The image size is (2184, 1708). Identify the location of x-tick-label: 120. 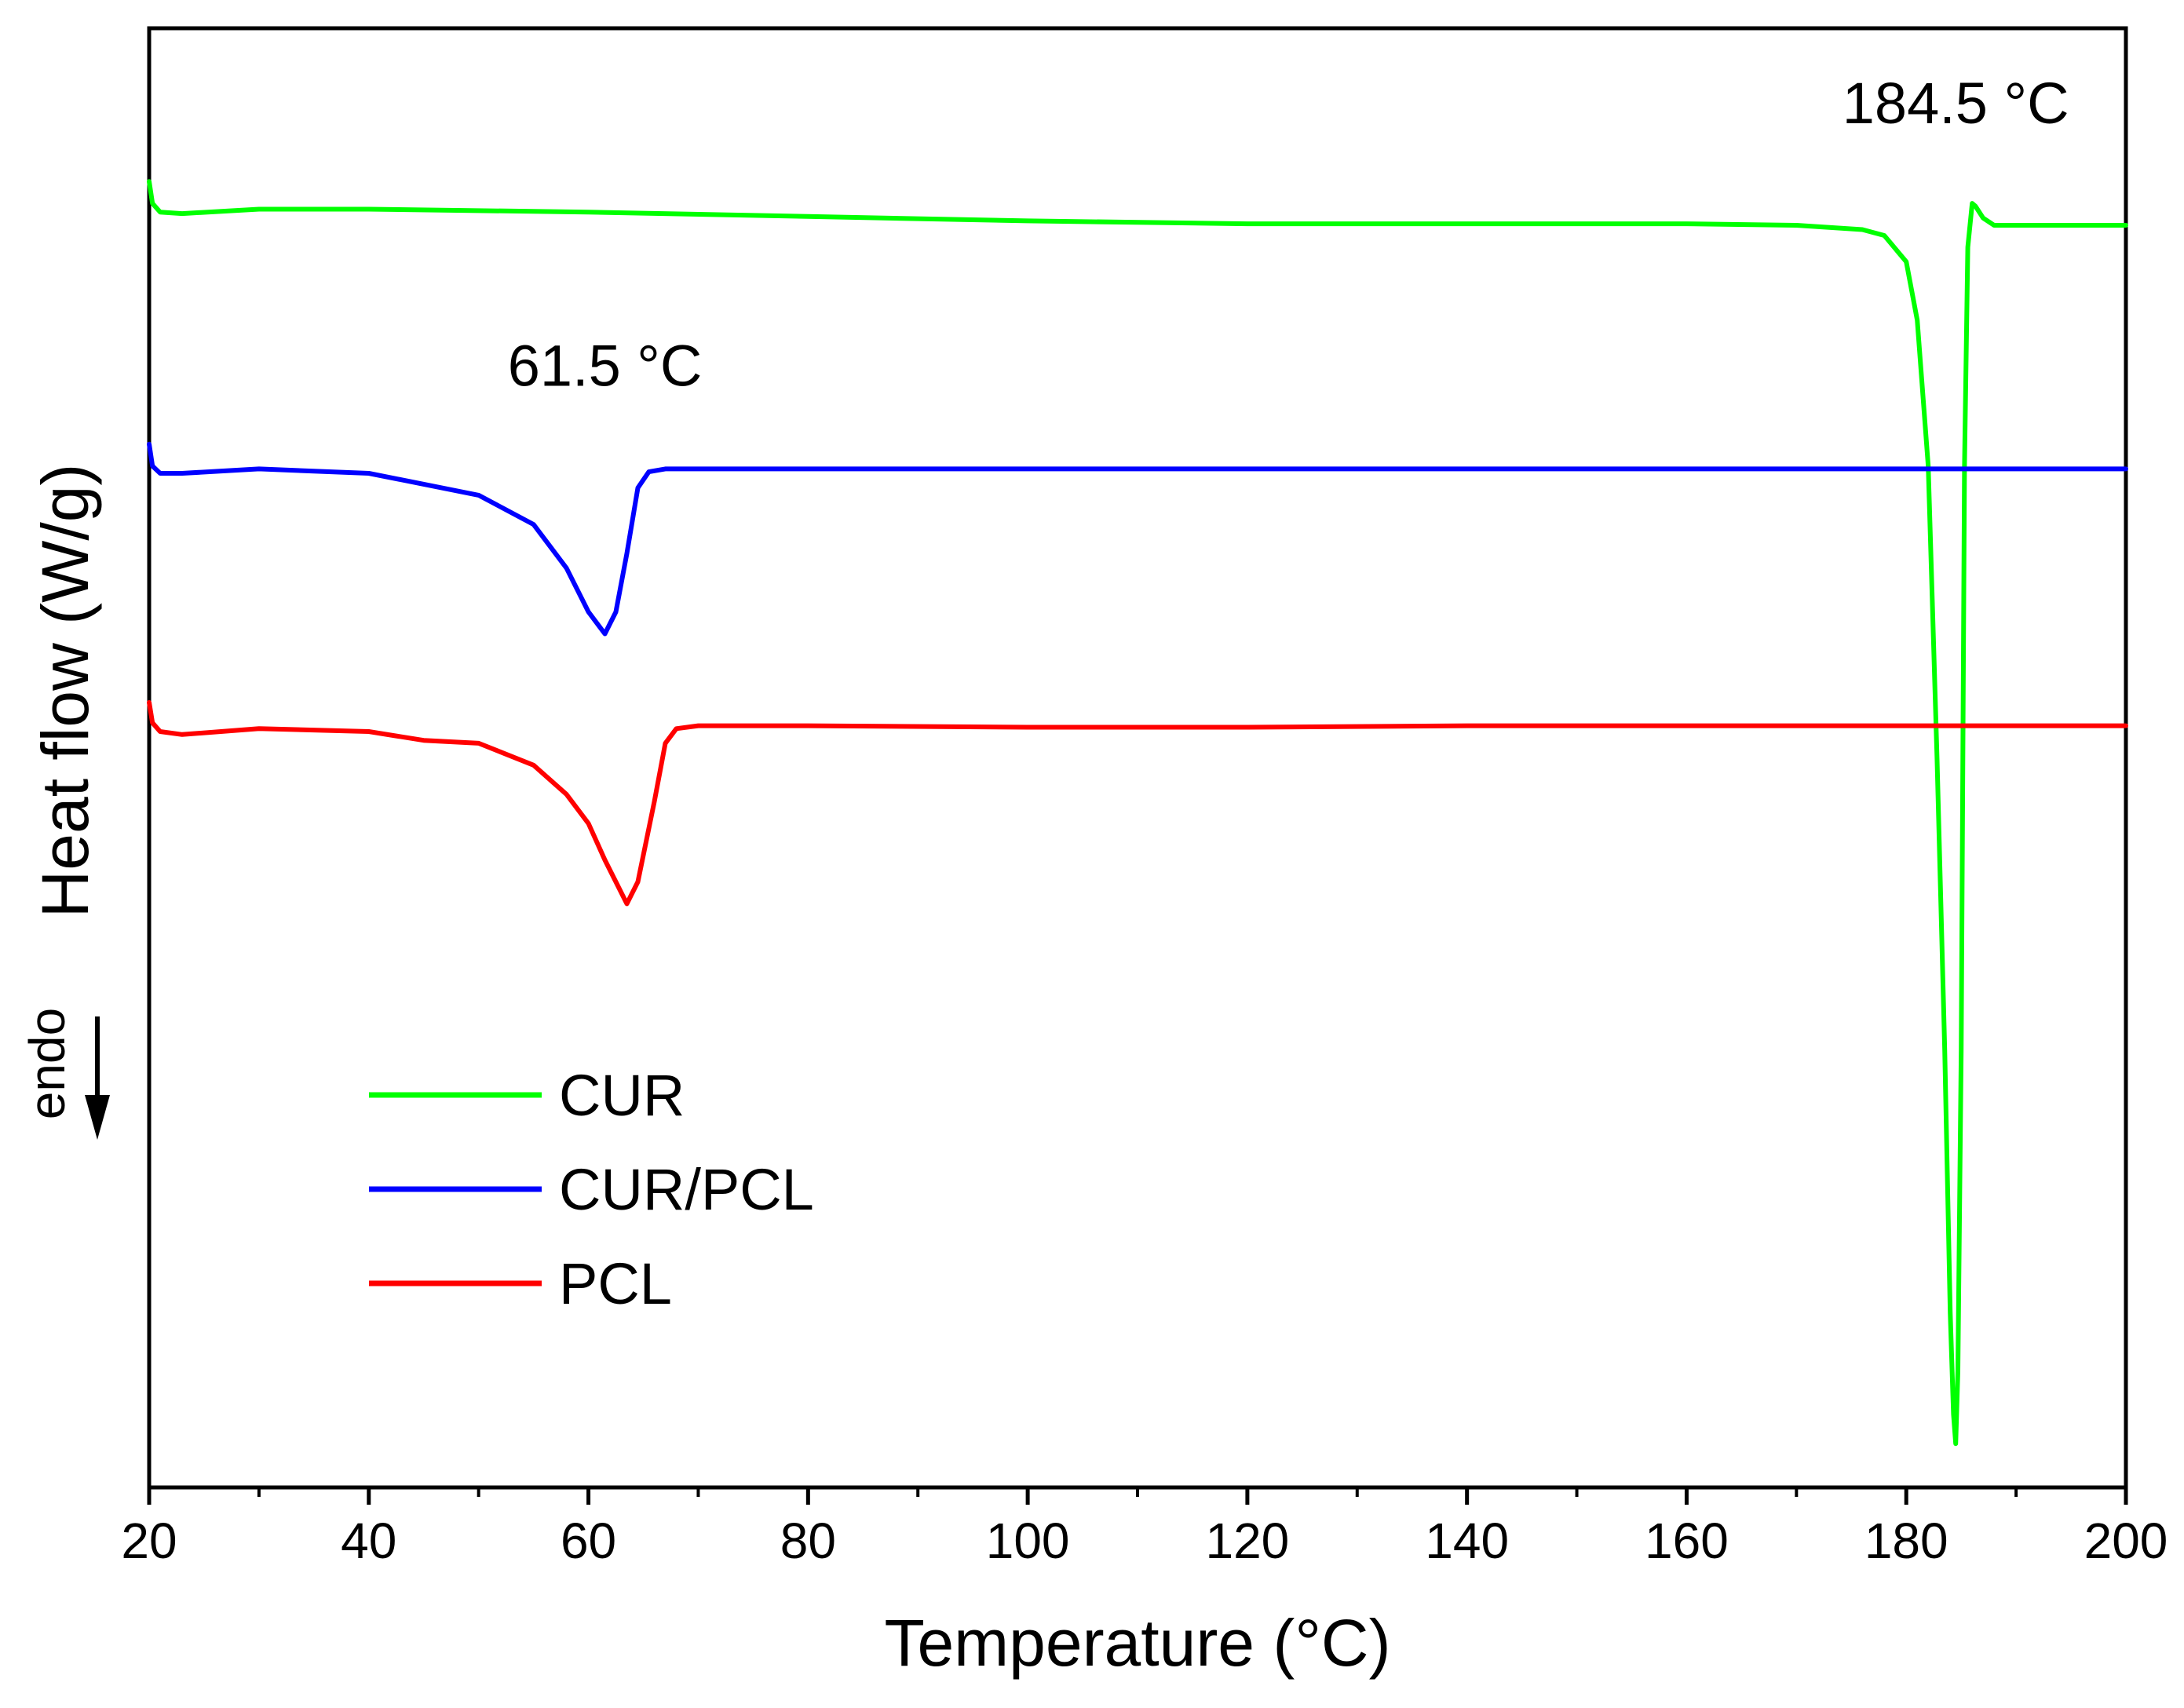
(1247, 1541).